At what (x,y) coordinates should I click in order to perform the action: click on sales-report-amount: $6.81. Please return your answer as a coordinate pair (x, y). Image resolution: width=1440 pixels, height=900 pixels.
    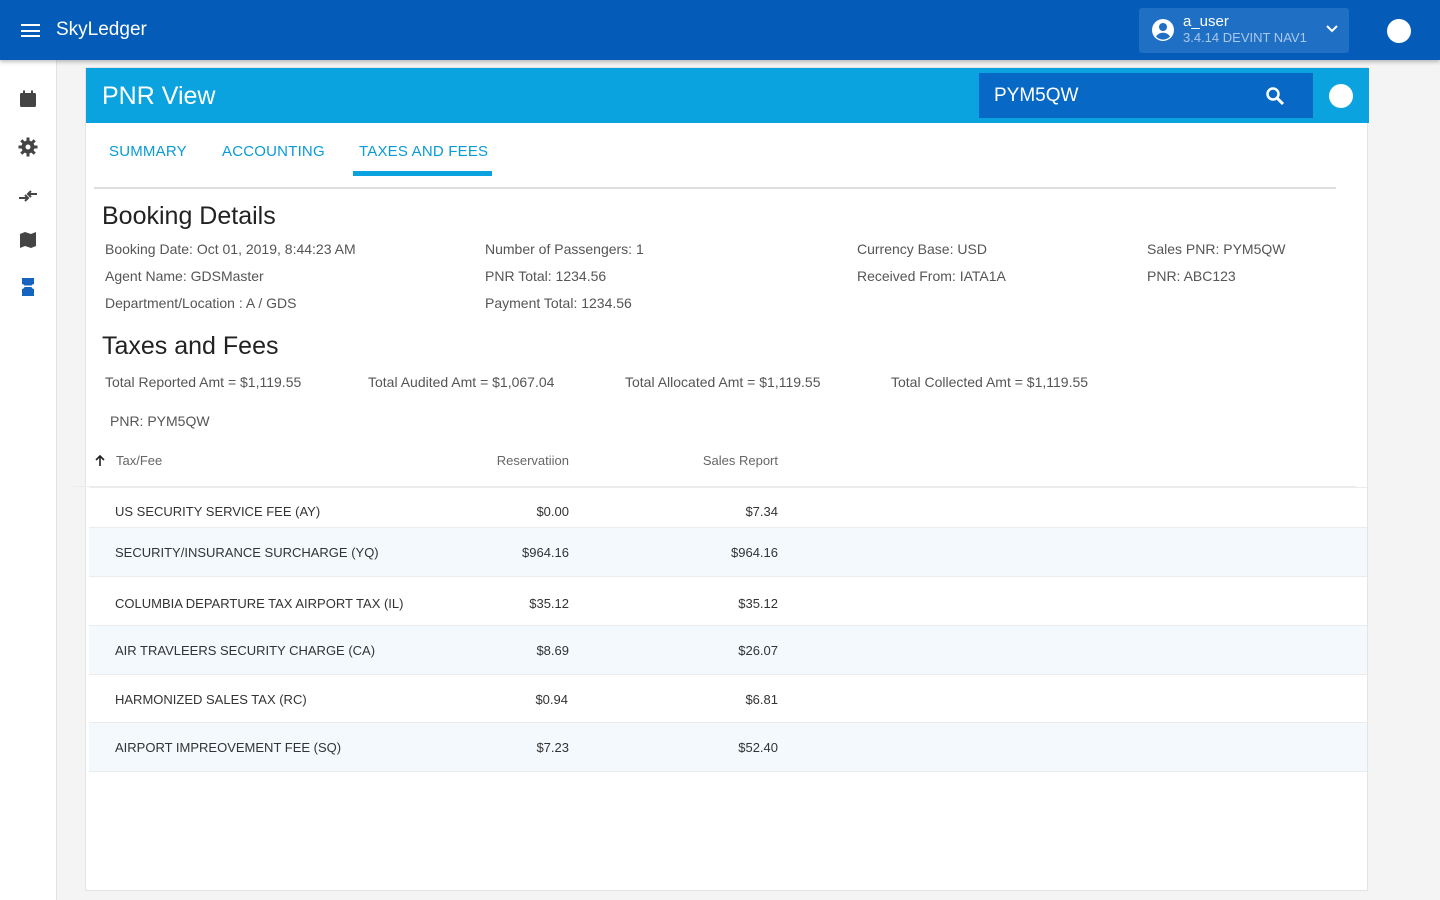
    Looking at the image, I should click on (761, 699).